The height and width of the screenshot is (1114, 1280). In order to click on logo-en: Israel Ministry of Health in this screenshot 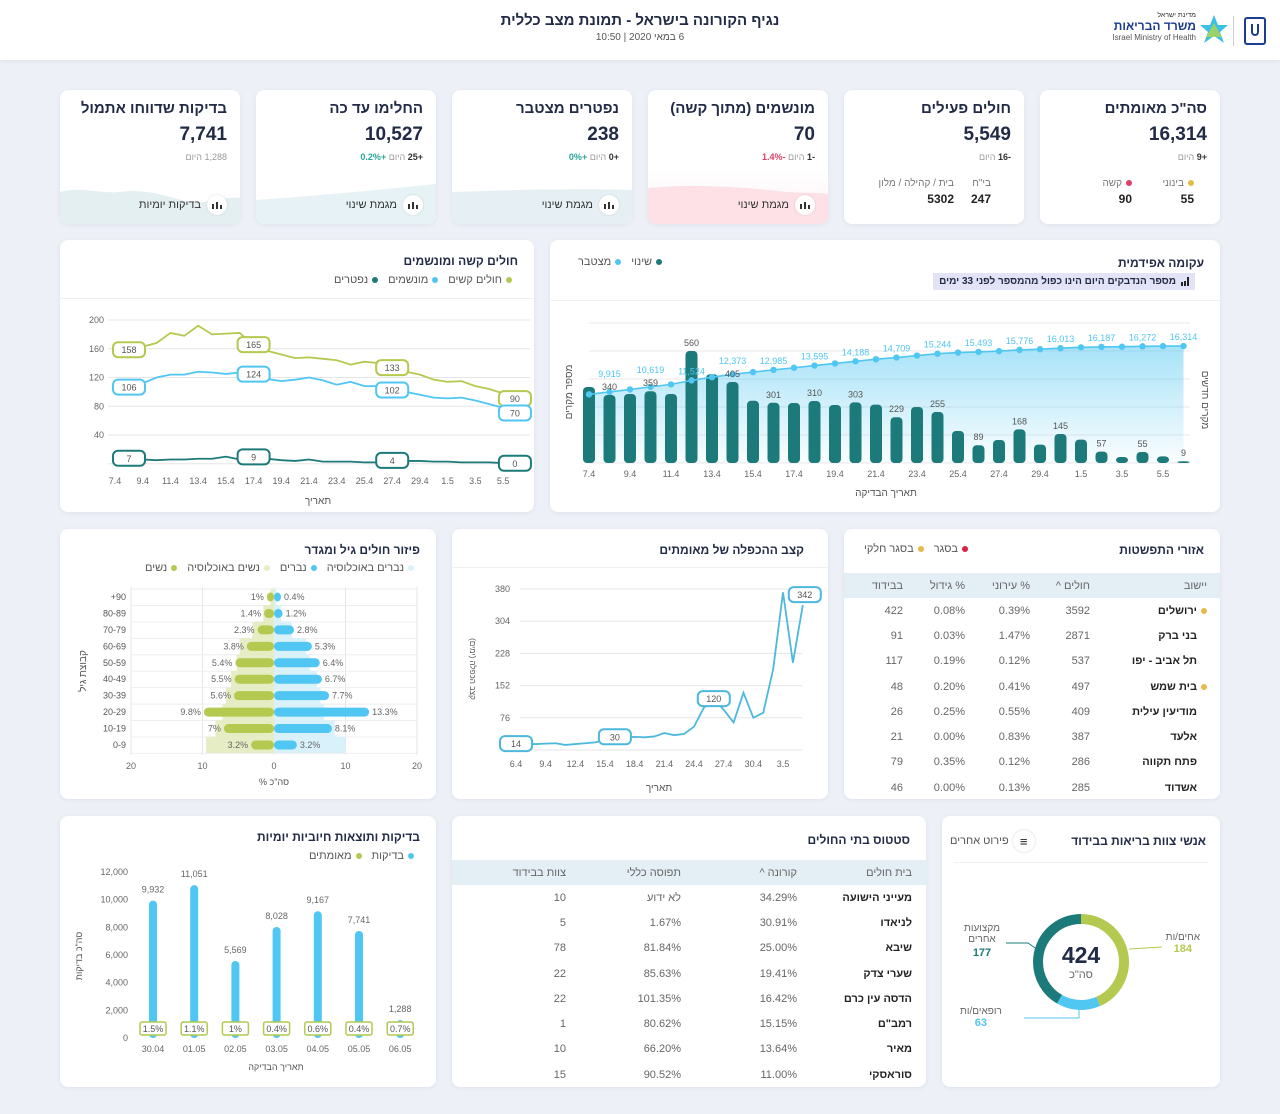, I will do `click(1154, 37)`.